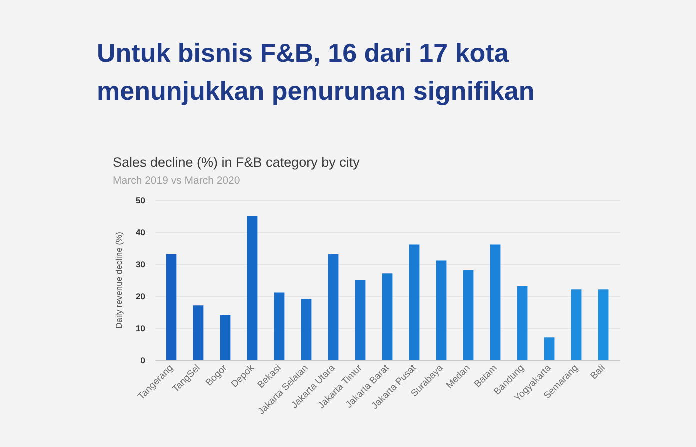 The height and width of the screenshot is (447, 696). What do you see at coordinates (141, 297) in the screenshot?
I see `y-tick-label: 20` at bounding box center [141, 297].